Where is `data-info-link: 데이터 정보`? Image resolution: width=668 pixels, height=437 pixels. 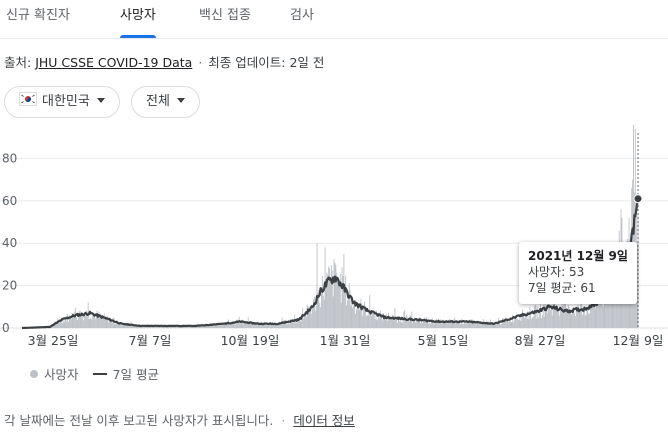
data-info-link: 데이터 정보 is located at coordinates (324, 420).